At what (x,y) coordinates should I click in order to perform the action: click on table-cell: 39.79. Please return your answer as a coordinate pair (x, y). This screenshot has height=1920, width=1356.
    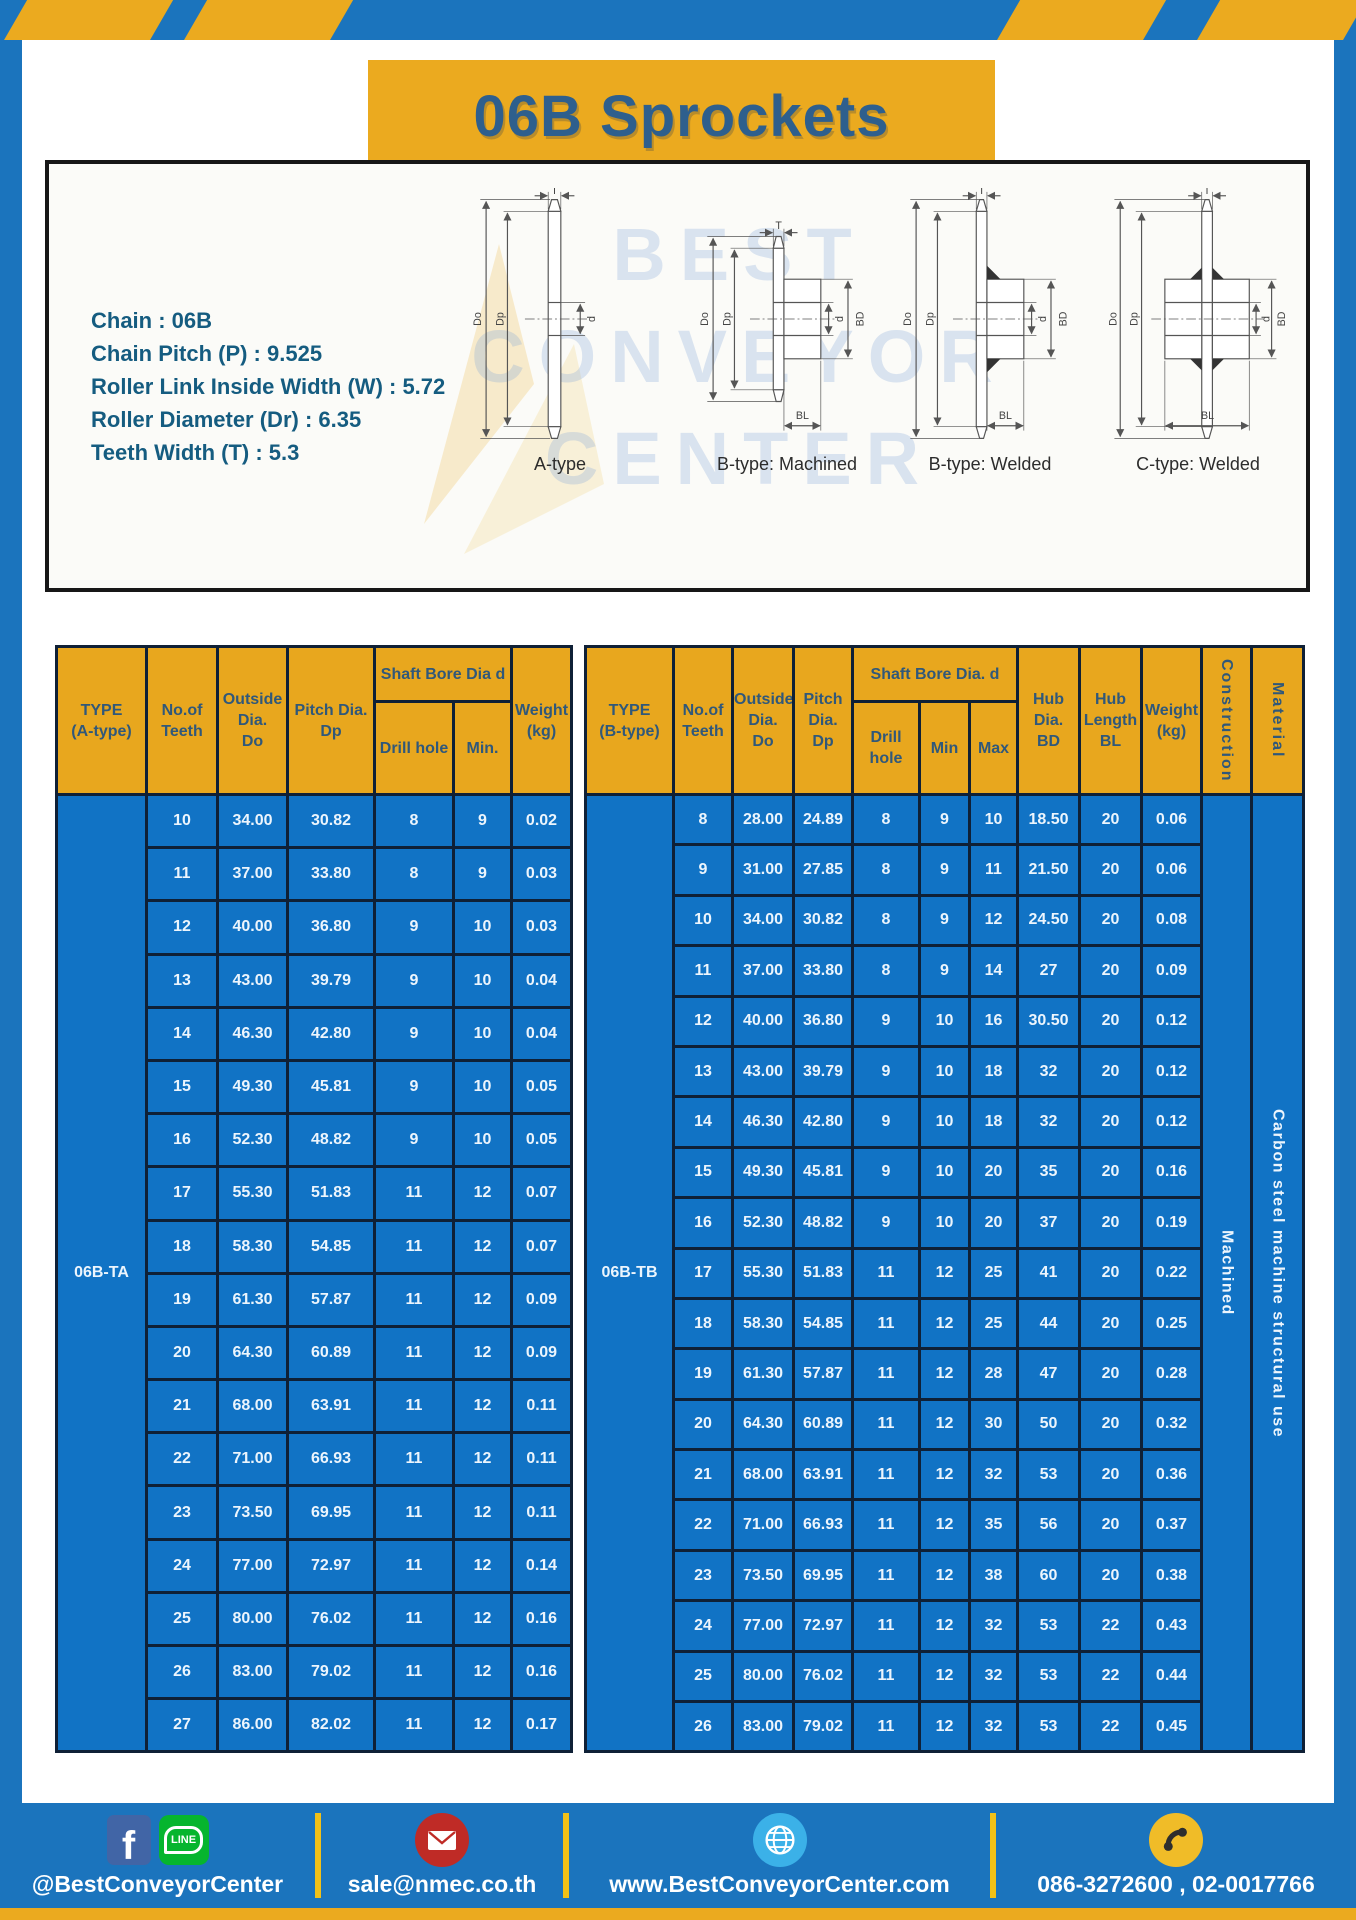
    Looking at the image, I should click on (331, 980).